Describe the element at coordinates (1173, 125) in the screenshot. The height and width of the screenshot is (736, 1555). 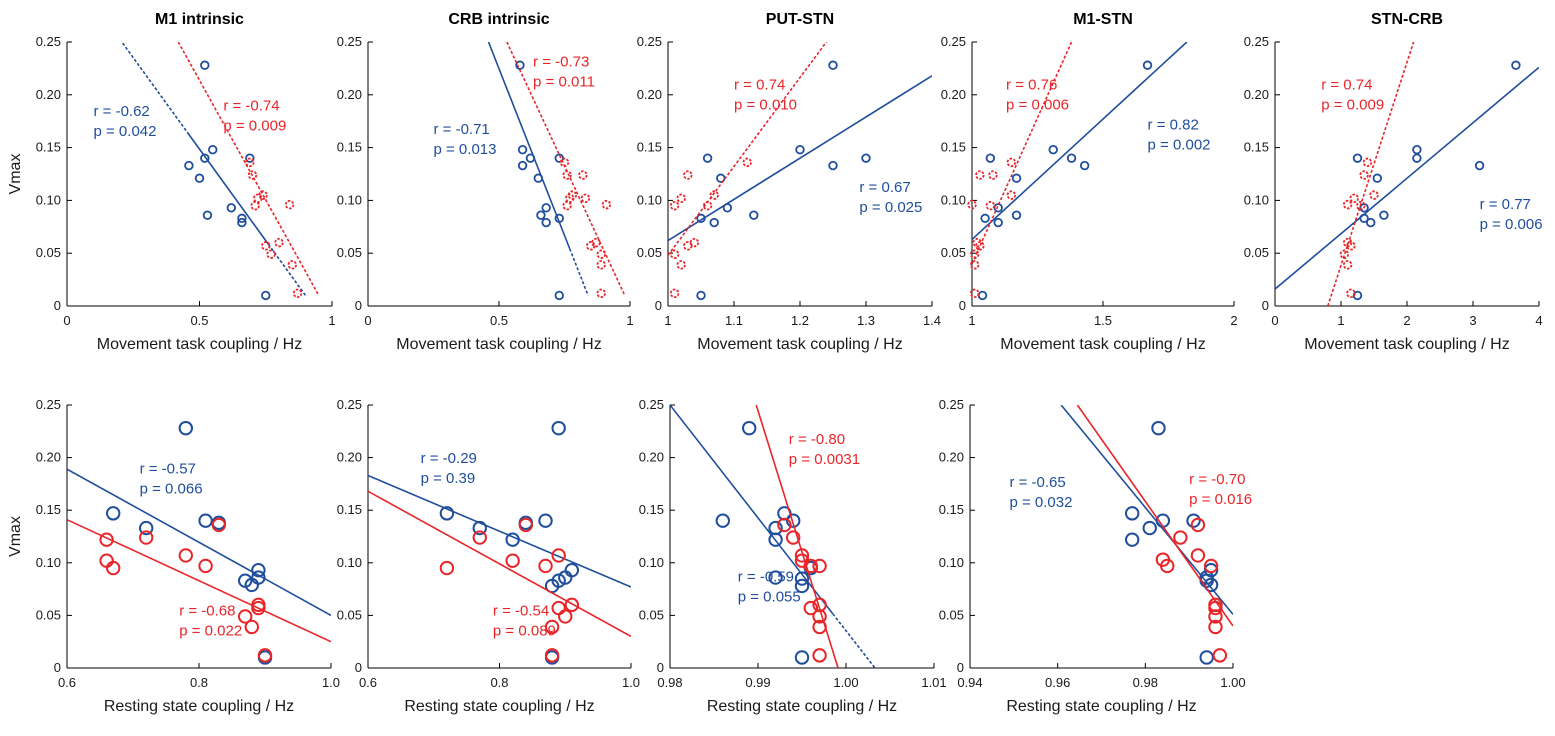
I see `correlation-r-label: r = 0.82` at that location.